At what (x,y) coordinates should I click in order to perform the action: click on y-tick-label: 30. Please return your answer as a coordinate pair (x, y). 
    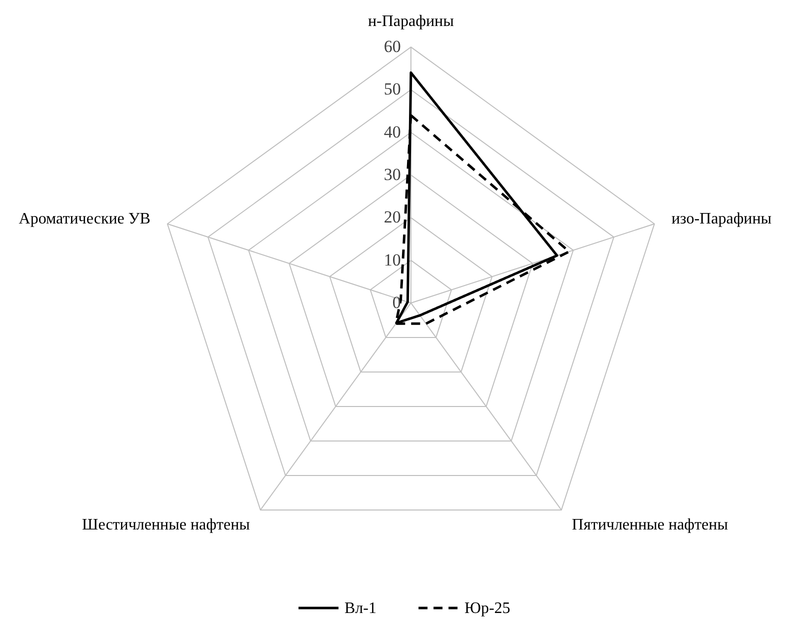
    Looking at the image, I should click on (392, 174).